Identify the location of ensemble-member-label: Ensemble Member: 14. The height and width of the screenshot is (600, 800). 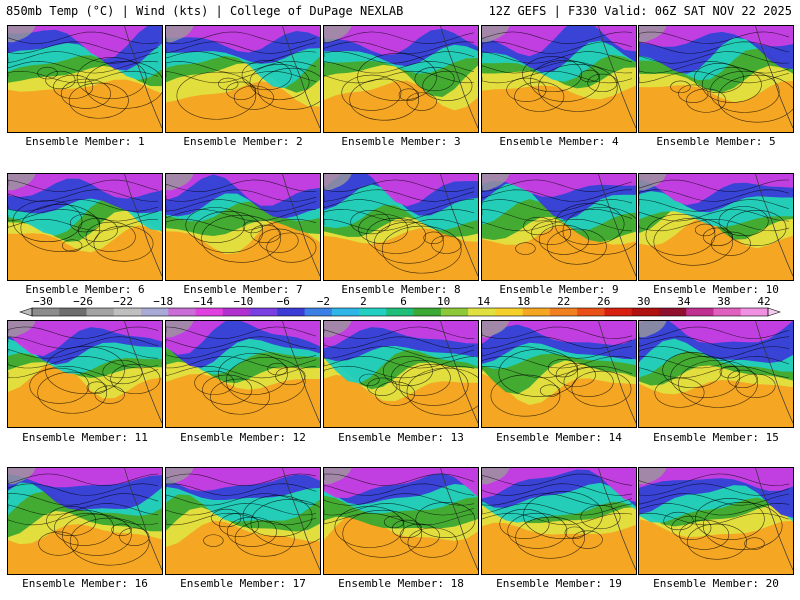
(559, 437).